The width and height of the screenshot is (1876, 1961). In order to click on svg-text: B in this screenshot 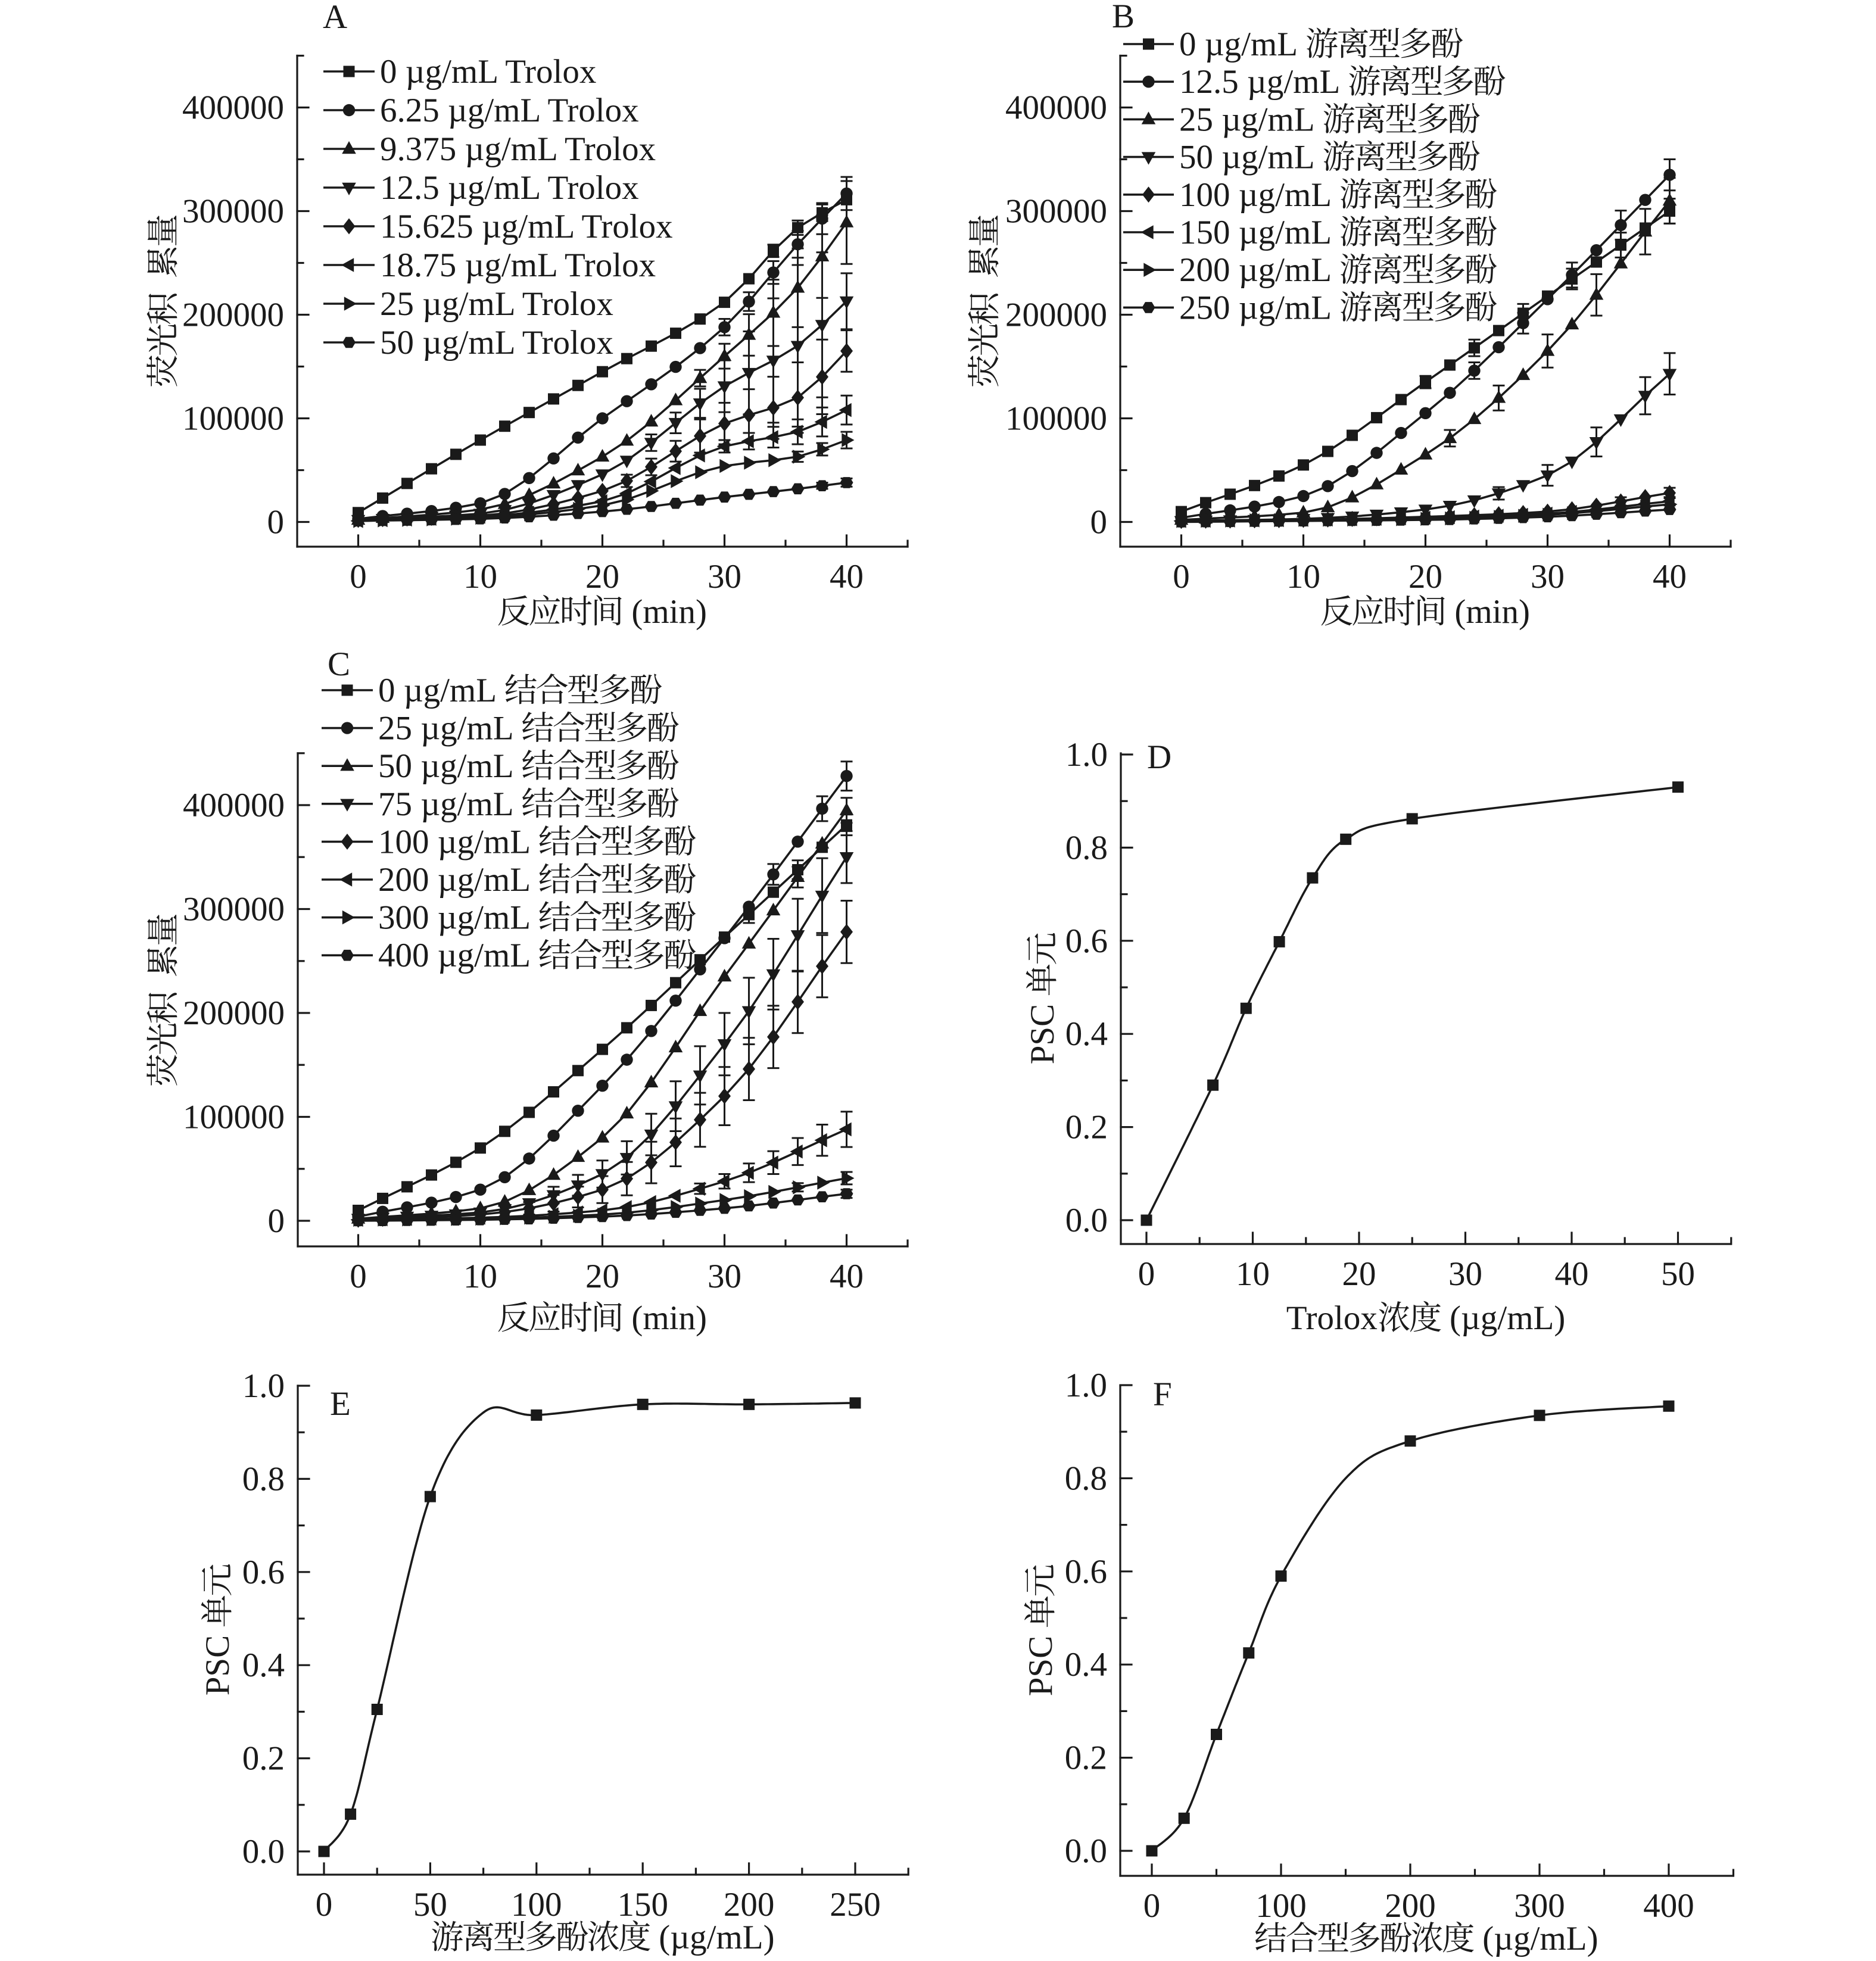, I will do `click(1123, 17)`.